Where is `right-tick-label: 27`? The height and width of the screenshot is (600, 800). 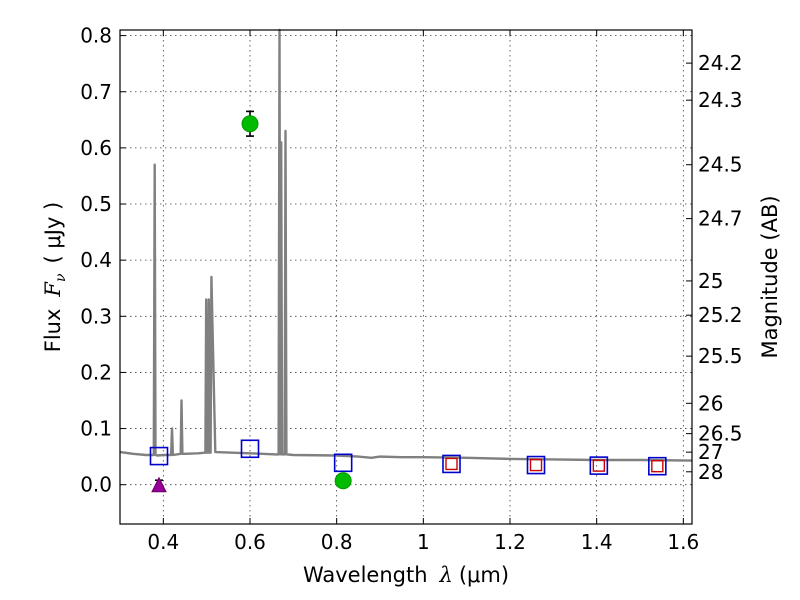
right-tick-label: 27 is located at coordinates (710, 452).